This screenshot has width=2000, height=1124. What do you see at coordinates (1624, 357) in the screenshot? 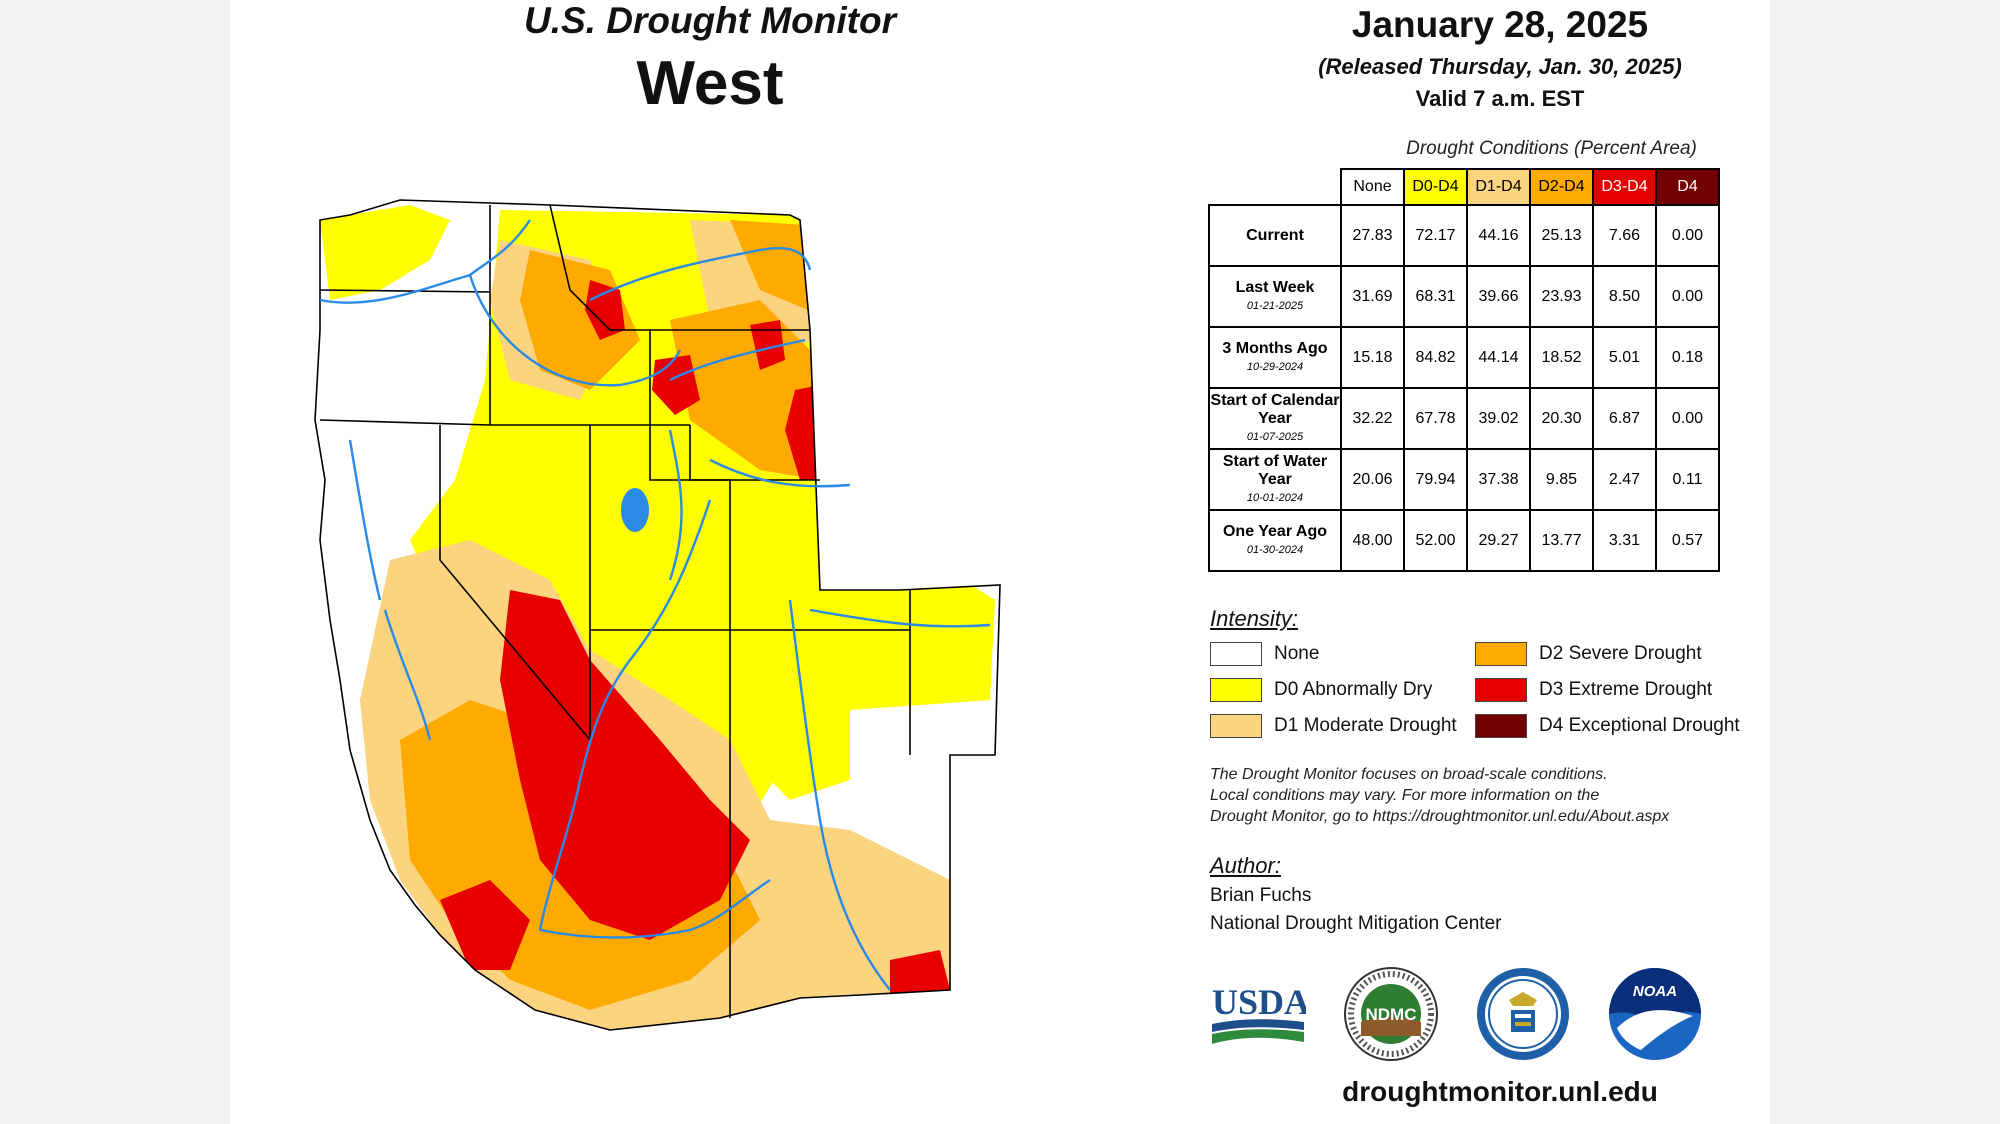
I see `table-cell: 5.01` at bounding box center [1624, 357].